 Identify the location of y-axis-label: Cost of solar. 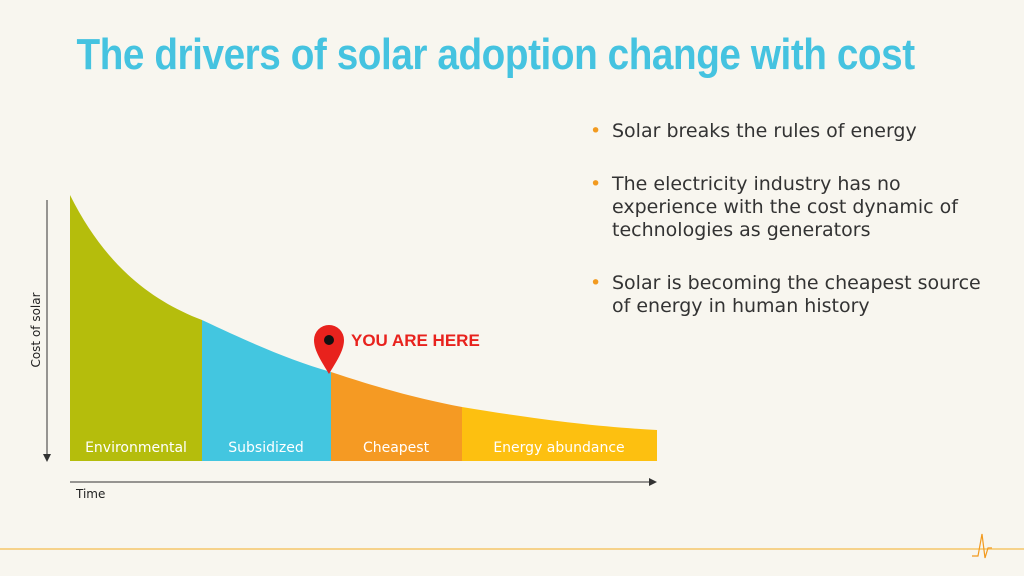
(36, 329).